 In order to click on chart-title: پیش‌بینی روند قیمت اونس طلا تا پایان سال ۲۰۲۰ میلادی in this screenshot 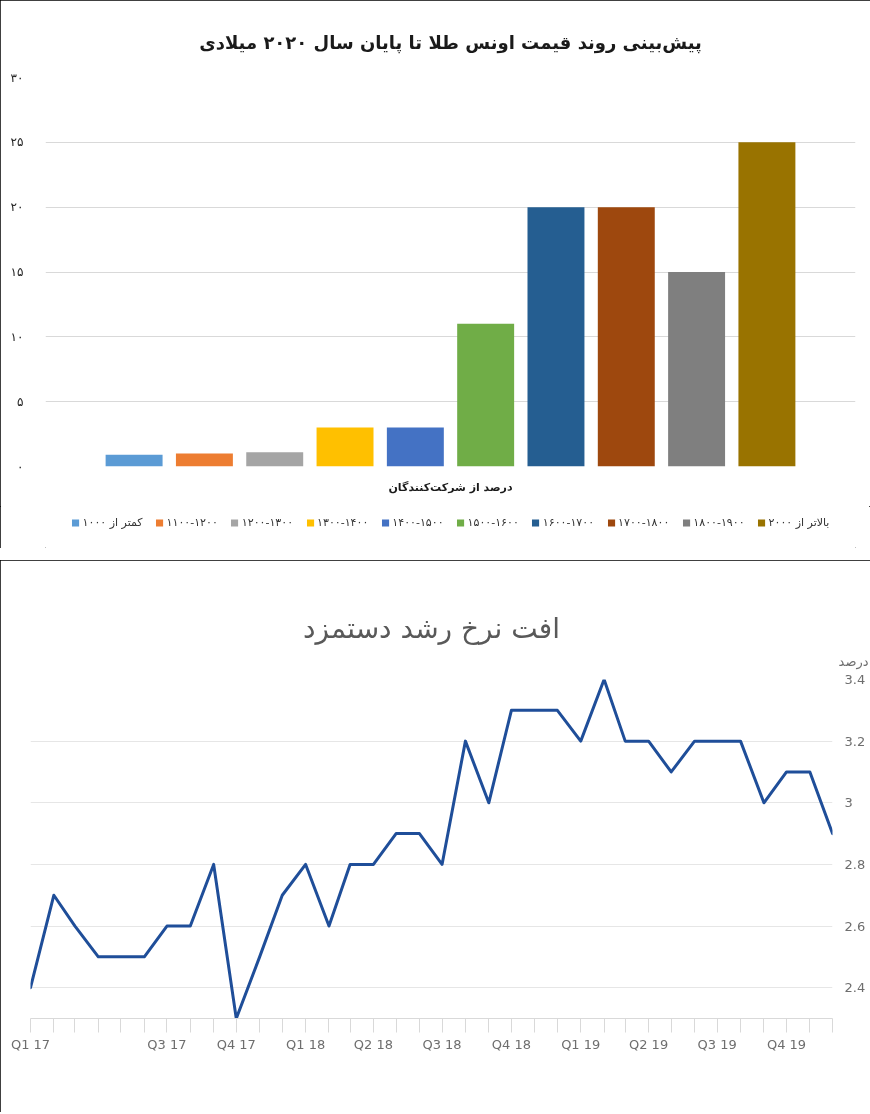, I will do `click(450, 42)`.